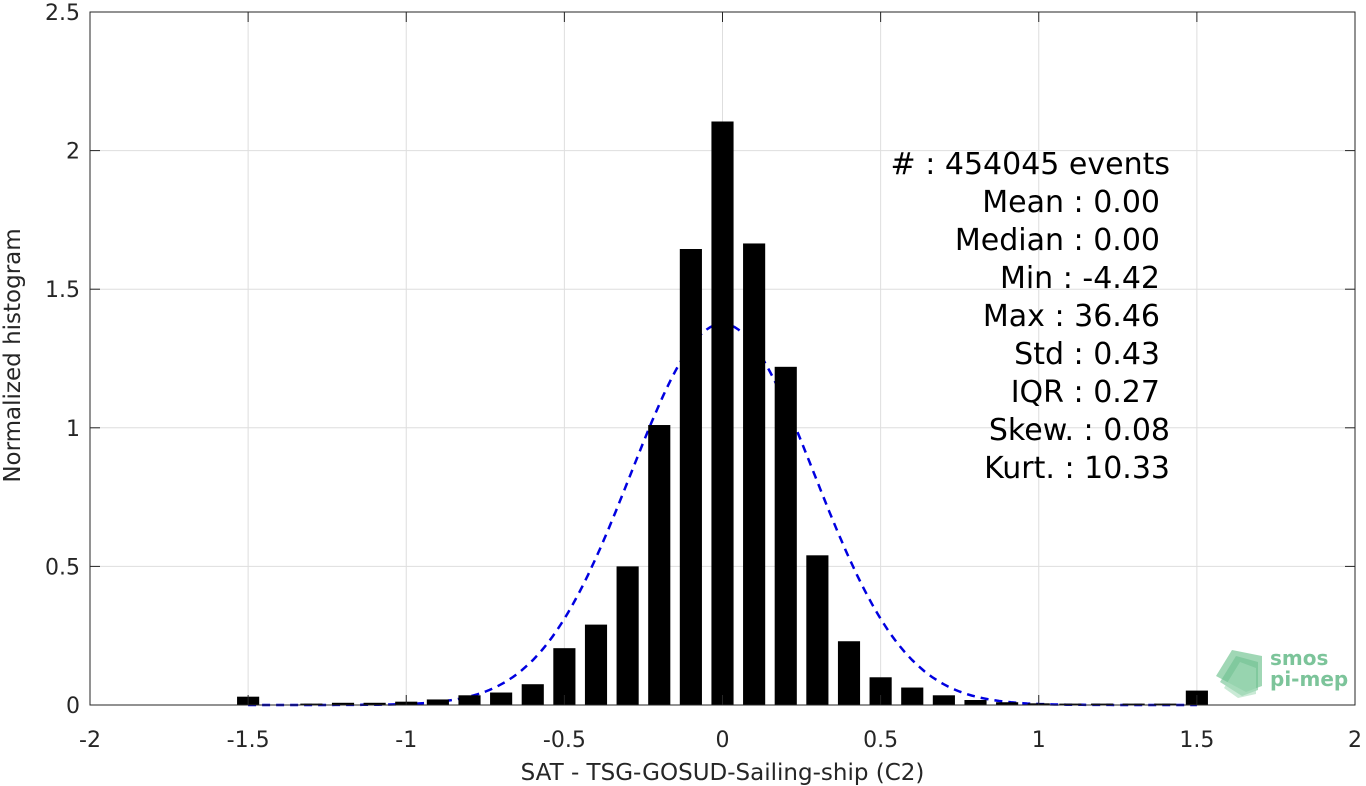 This screenshot has height=786, width=1366. What do you see at coordinates (73, 152) in the screenshot?
I see `y-tick-label: 2` at bounding box center [73, 152].